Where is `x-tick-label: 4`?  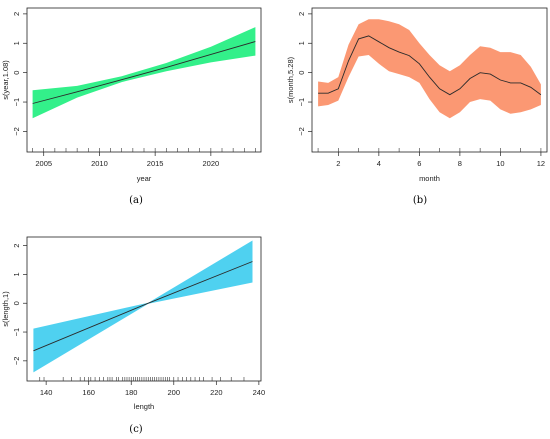
x-tick-label: 4 is located at coordinates (379, 163).